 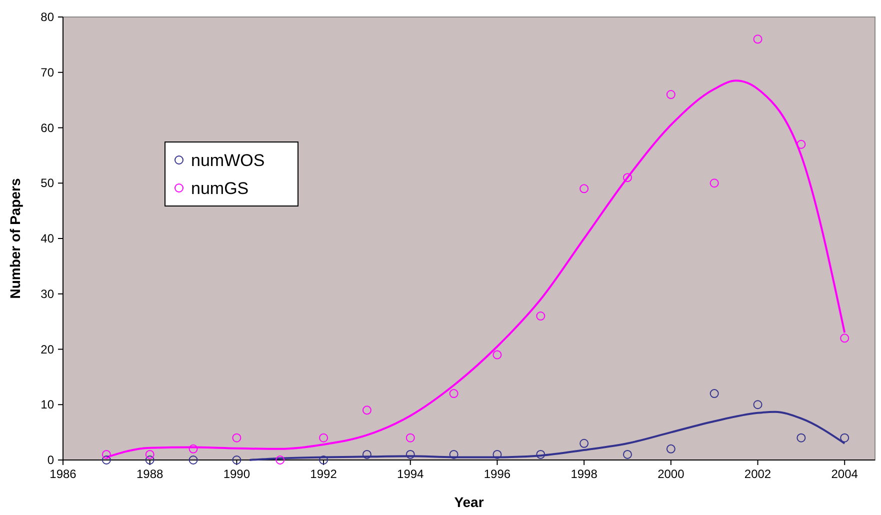 What do you see at coordinates (497, 474) in the screenshot?
I see `x-tick-label: 1996` at bounding box center [497, 474].